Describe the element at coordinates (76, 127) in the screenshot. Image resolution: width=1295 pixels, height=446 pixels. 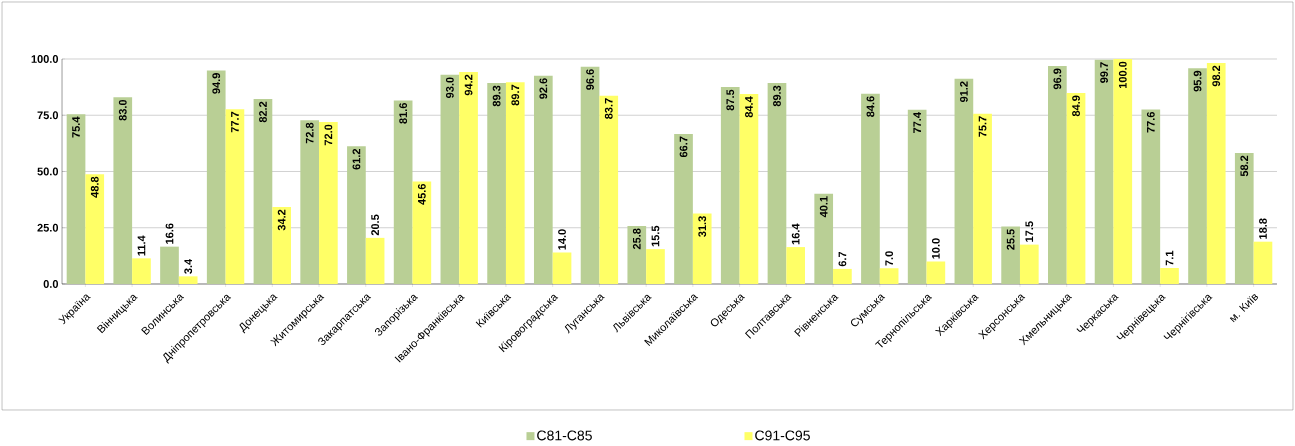
I see `data-label: 75.4` at that location.